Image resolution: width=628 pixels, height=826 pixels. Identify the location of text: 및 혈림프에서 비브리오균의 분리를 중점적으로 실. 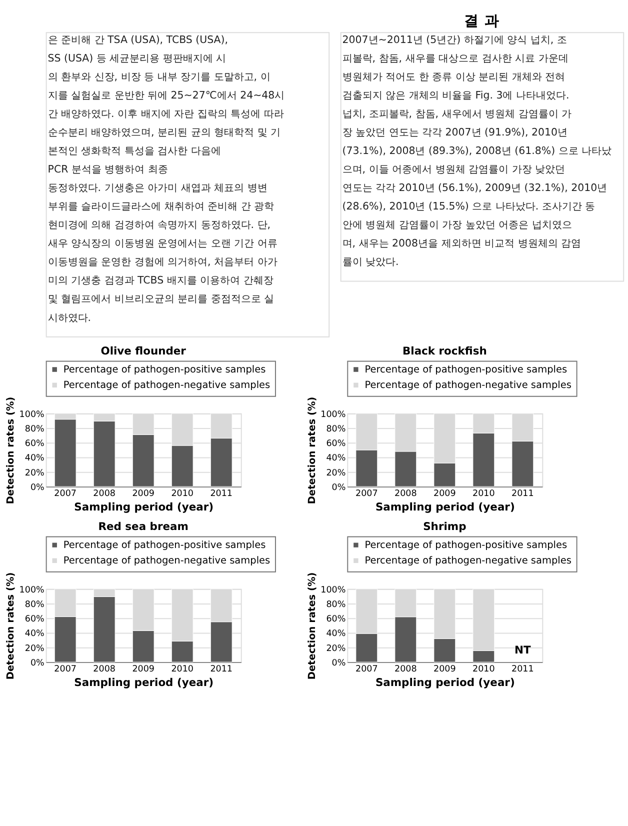
(161, 300).